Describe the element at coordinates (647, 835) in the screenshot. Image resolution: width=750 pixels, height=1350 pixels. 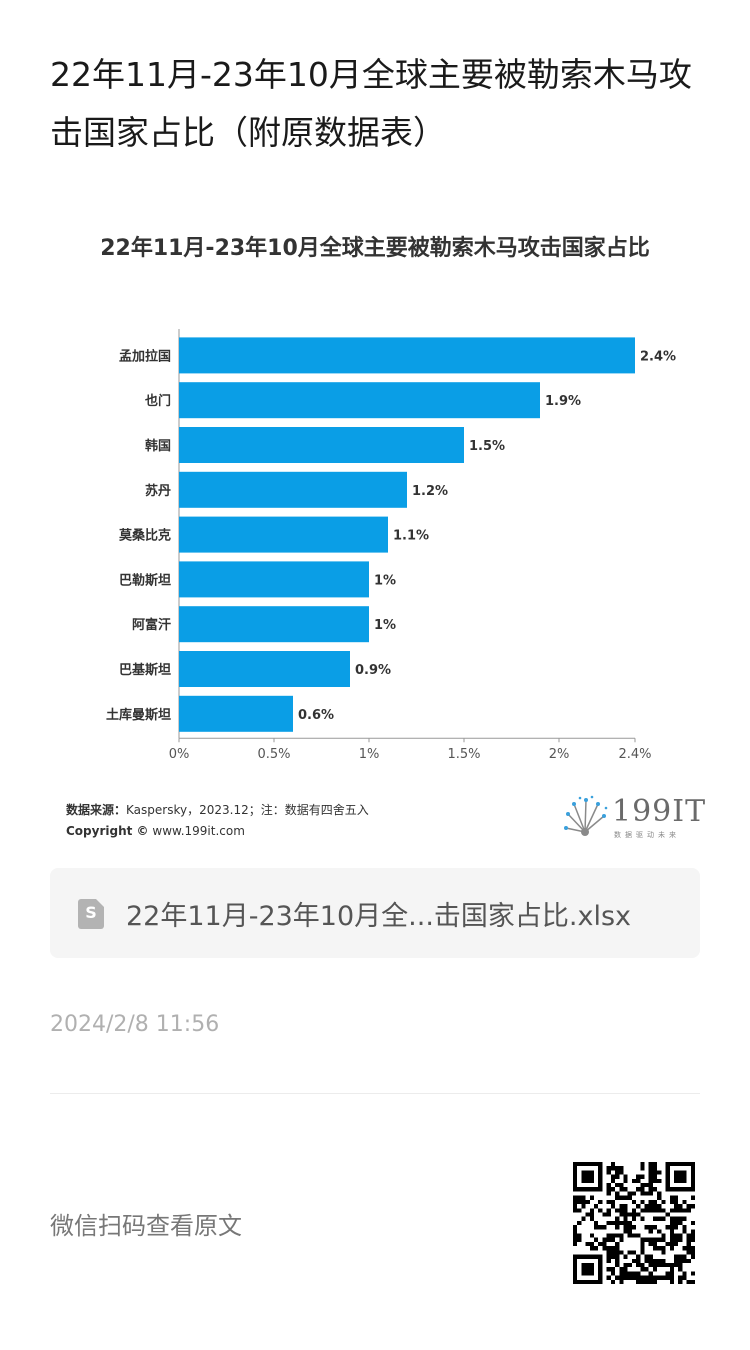
I see `logo-subtitle: 数据驱动未来` at that location.